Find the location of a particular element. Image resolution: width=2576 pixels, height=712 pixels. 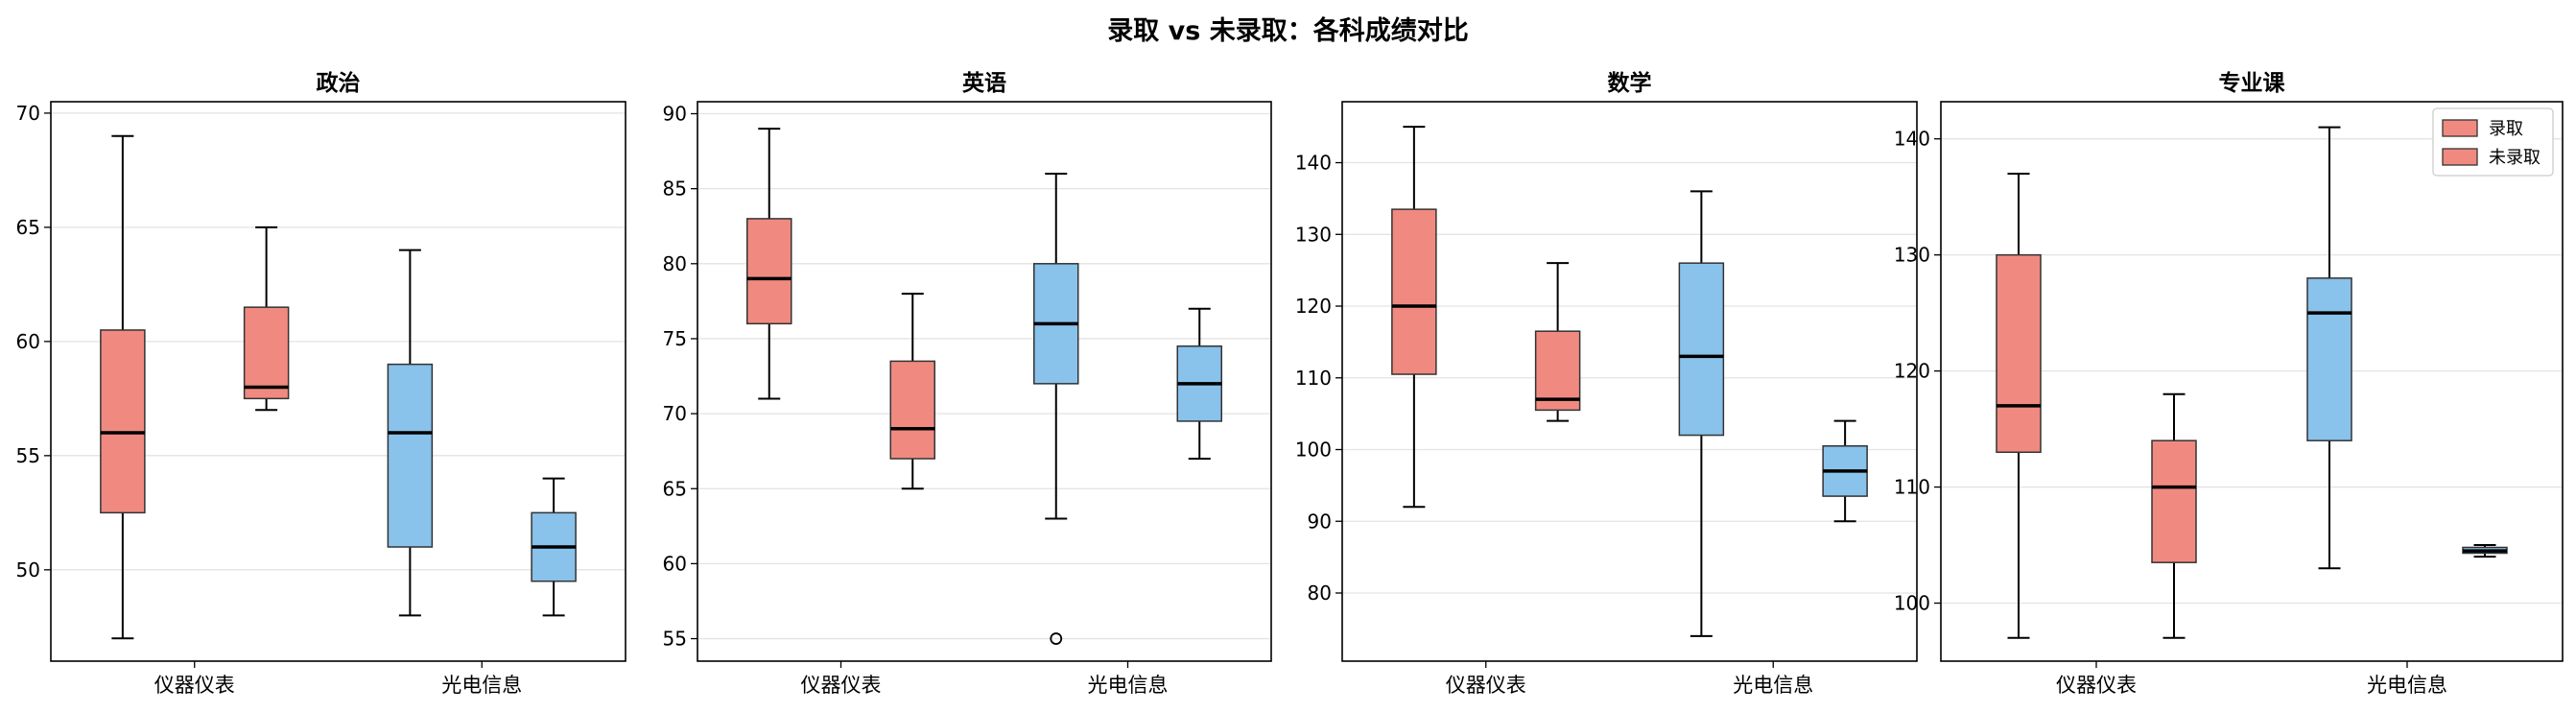

y-tick-label: 75 is located at coordinates (675, 338).